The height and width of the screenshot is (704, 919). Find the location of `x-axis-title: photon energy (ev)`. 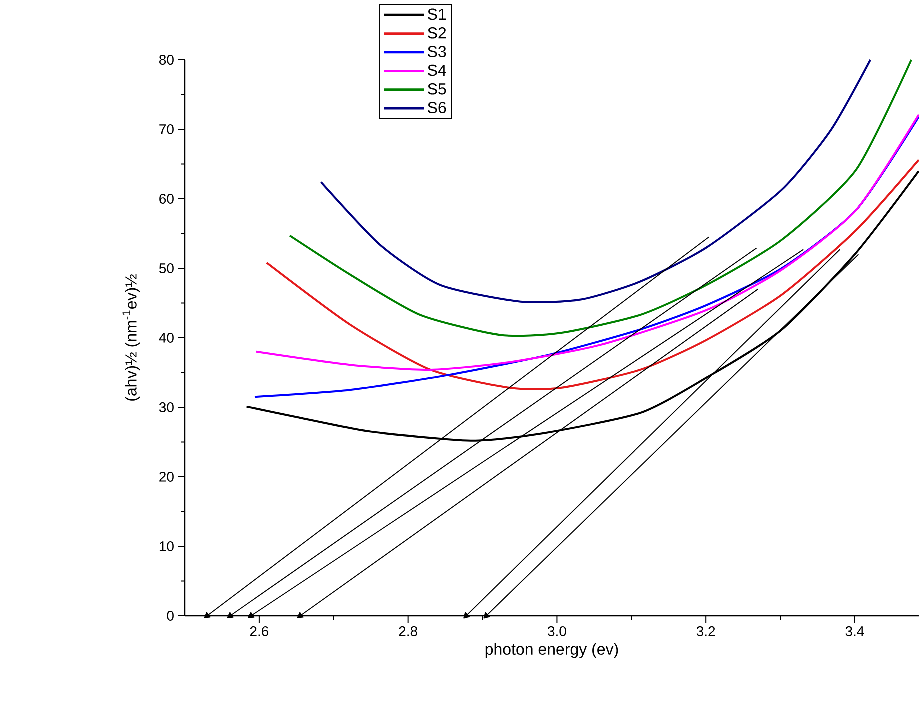

x-axis-title: photon energy (ev) is located at coordinates (552, 650).